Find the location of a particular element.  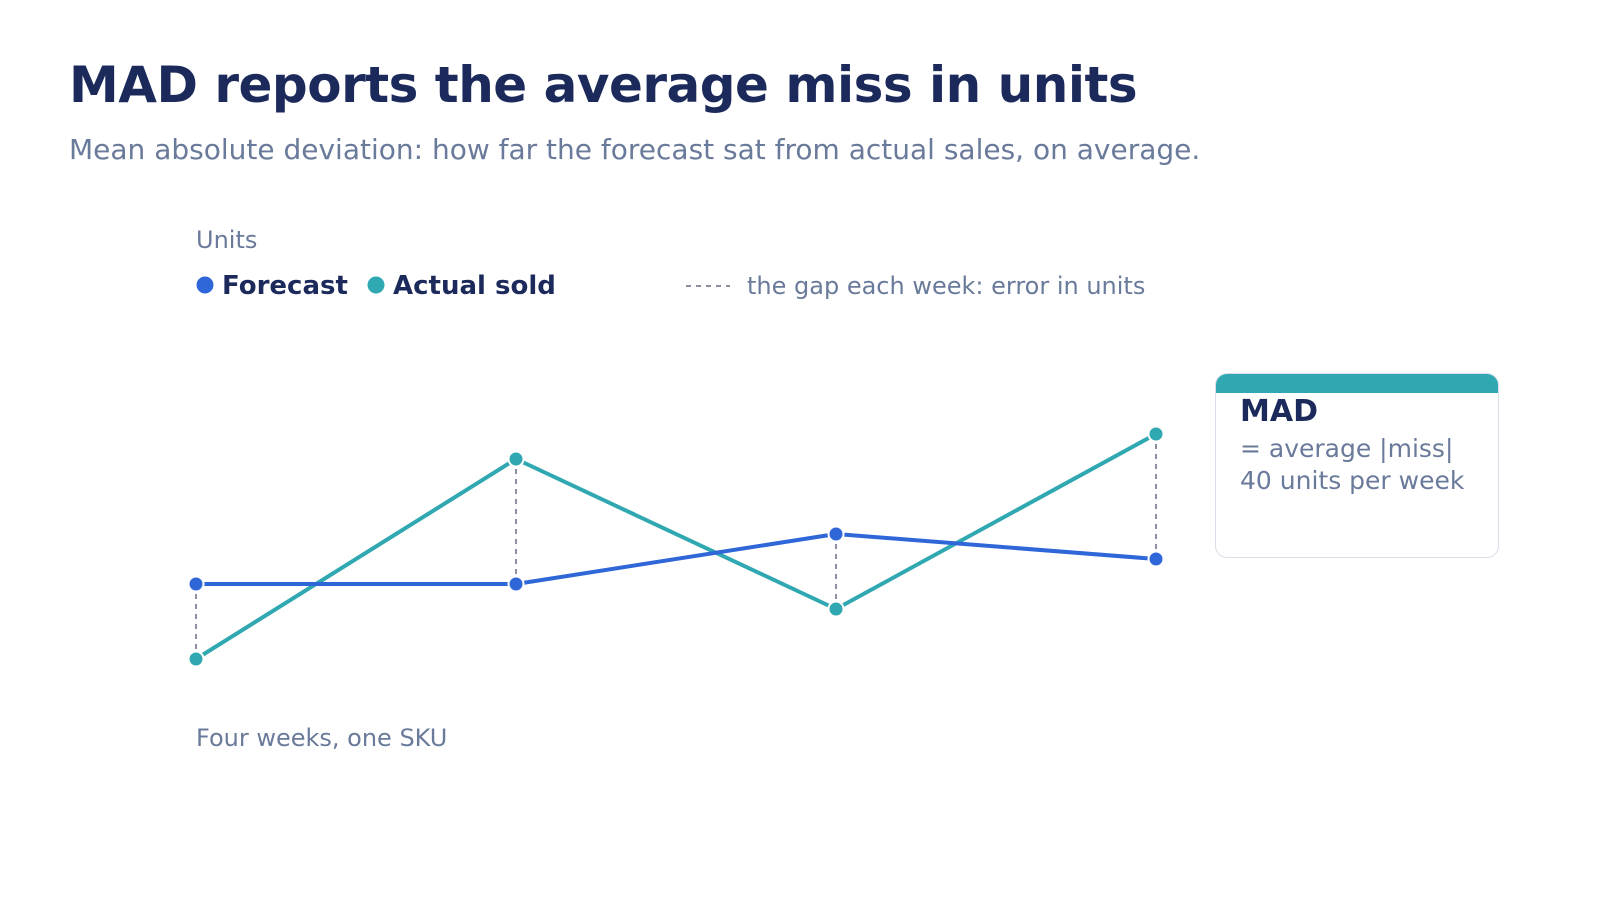

mad-callout-card: MAD = average |miss| 40 units per week is located at coordinates (1357, 465).